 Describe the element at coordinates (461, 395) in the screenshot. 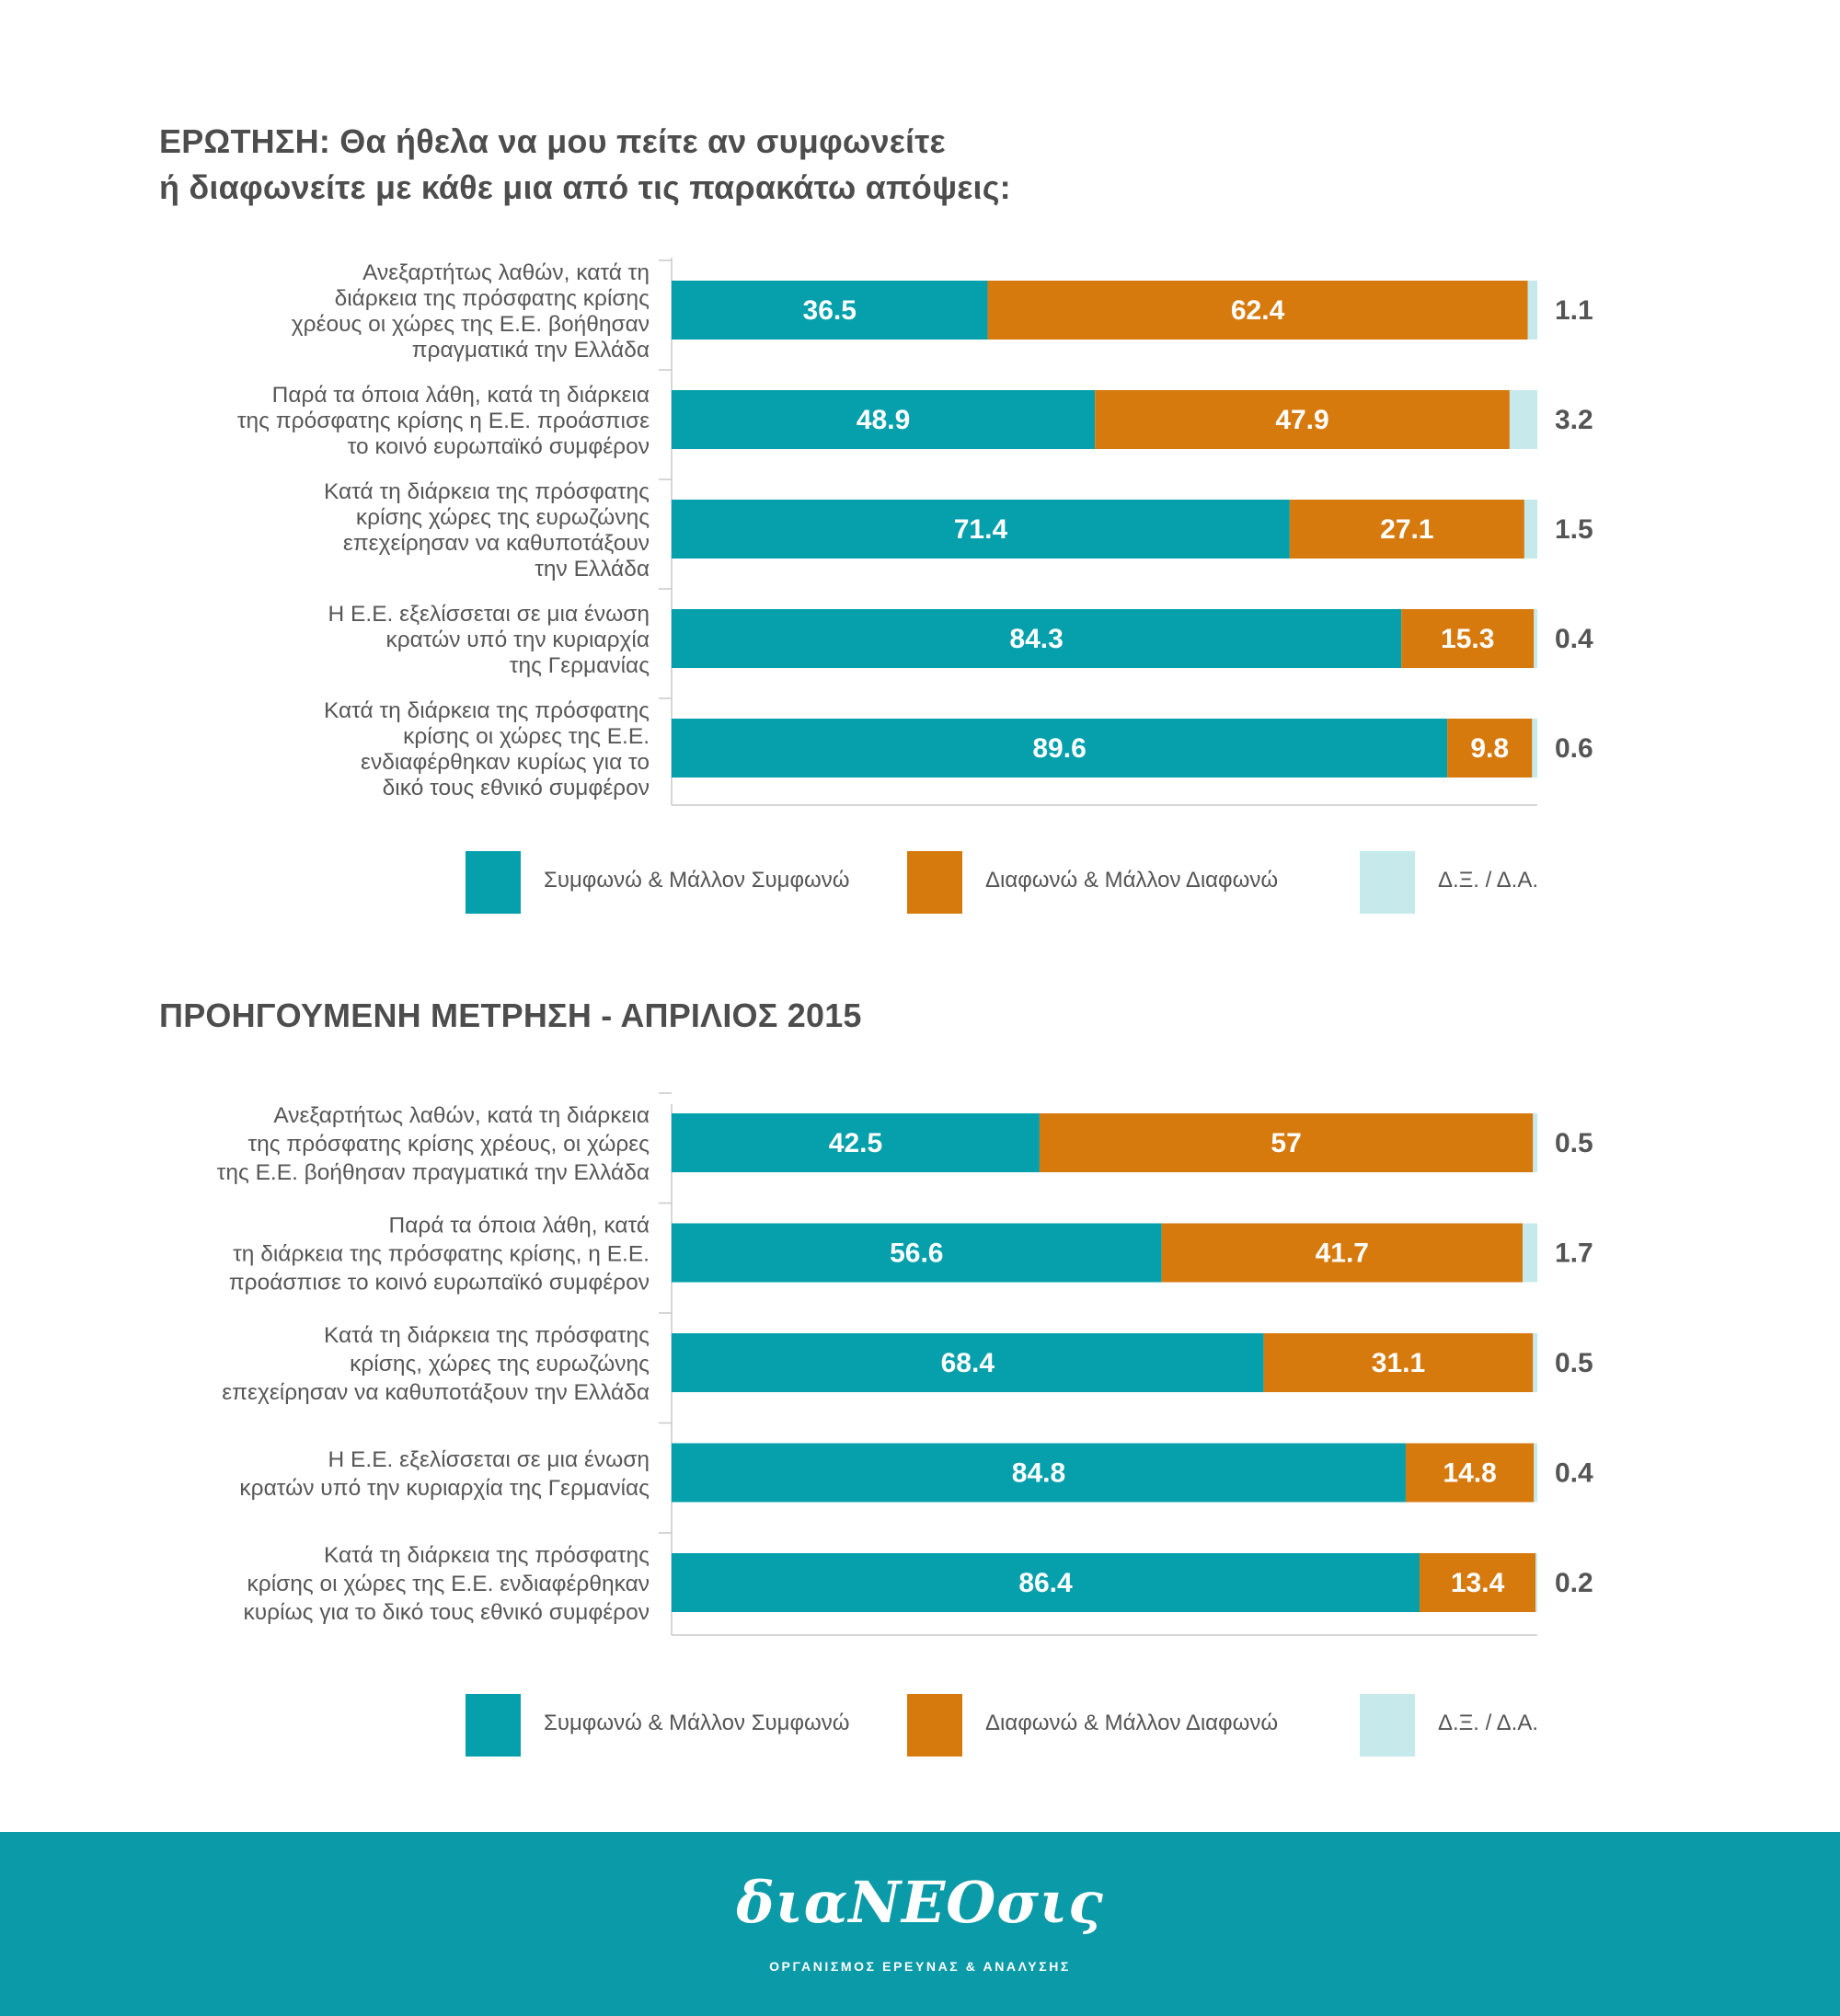

I see `category-label-line: Παρά τα όποια λάθη, κατά τη διάρκεια` at that location.